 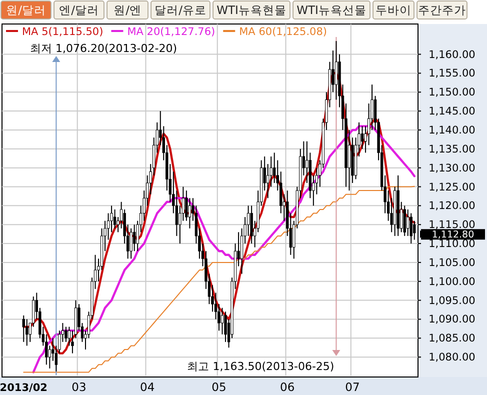 What do you see at coordinates (452, 130) in the screenshot?
I see `y-tick-label: 1,140.00` at bounding box center [452, 130].